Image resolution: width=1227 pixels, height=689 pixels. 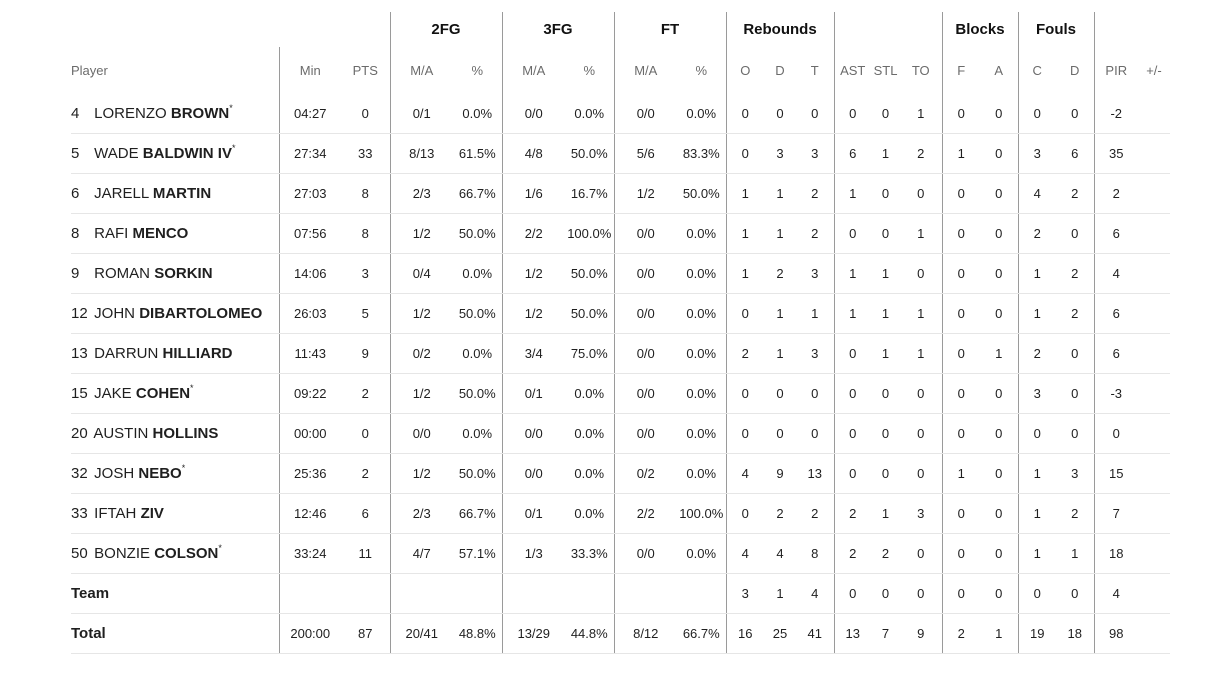 I want to click on stat-reb-o: 1, so click(x=744, y=193).